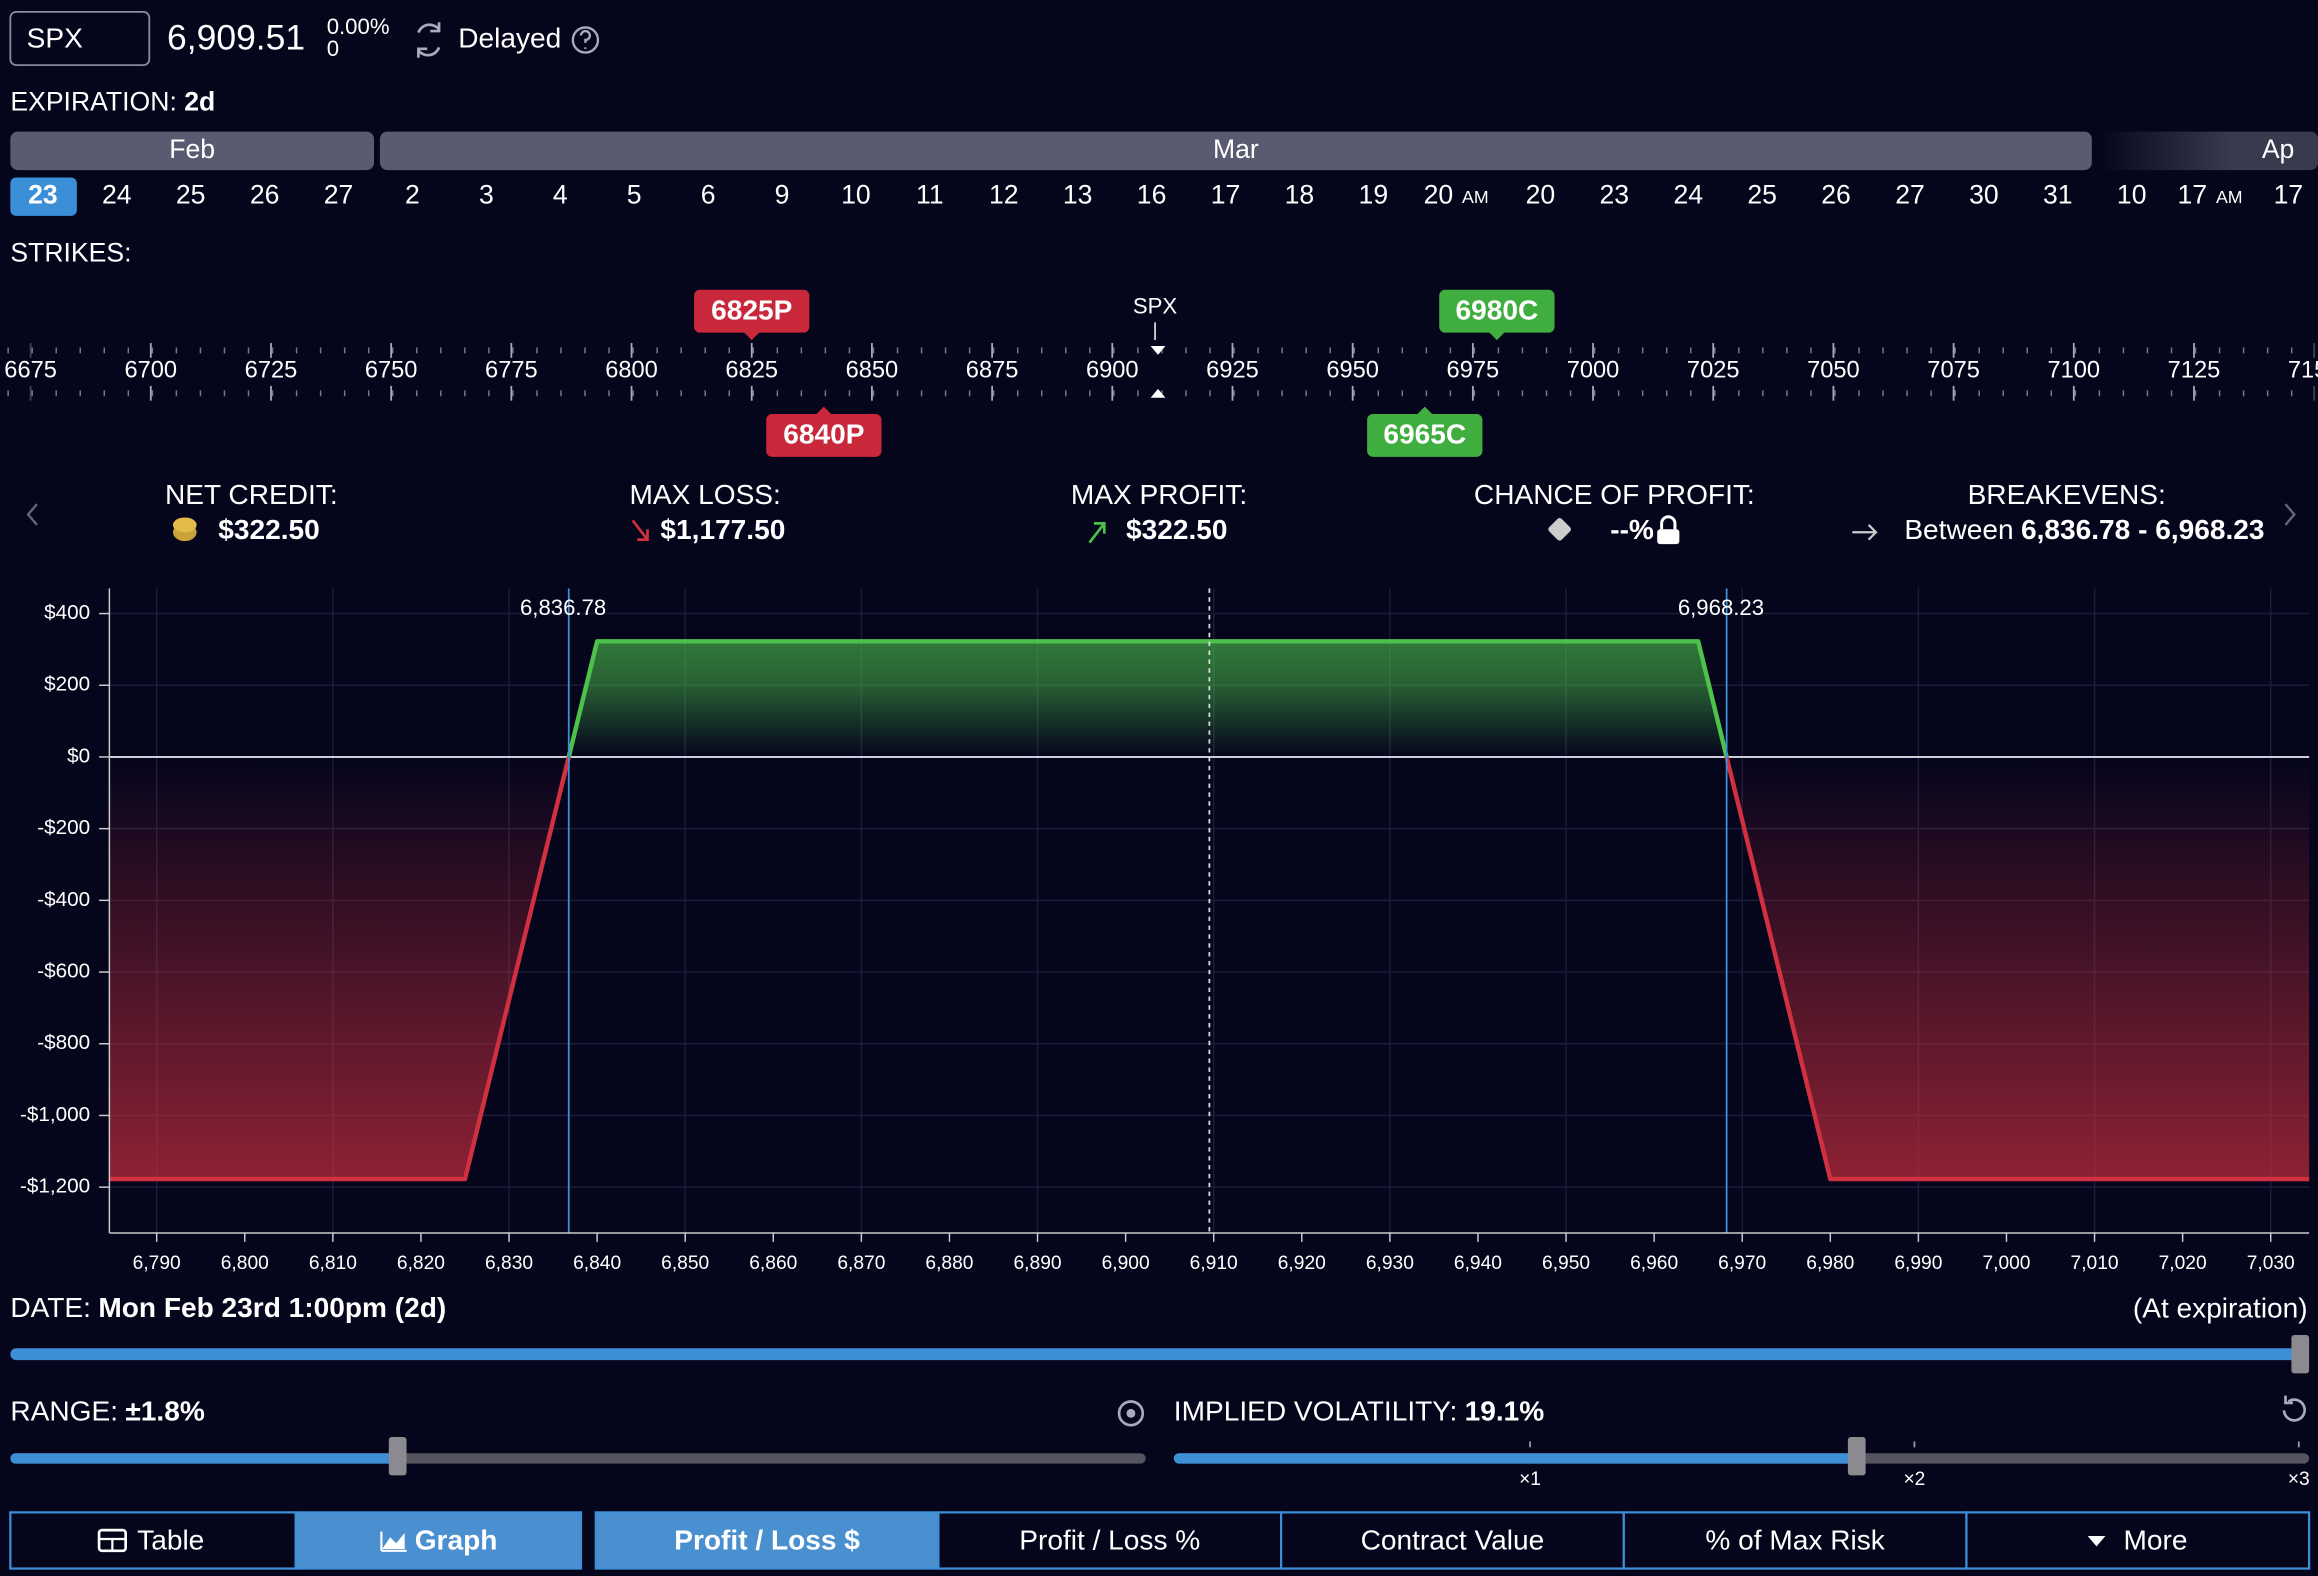 The width and height of the screenshot is (2318, 1576). Describe the element at coordinates (1566, 1263) in the screenshot. I see `x-tick-label: 6,950` at that location.